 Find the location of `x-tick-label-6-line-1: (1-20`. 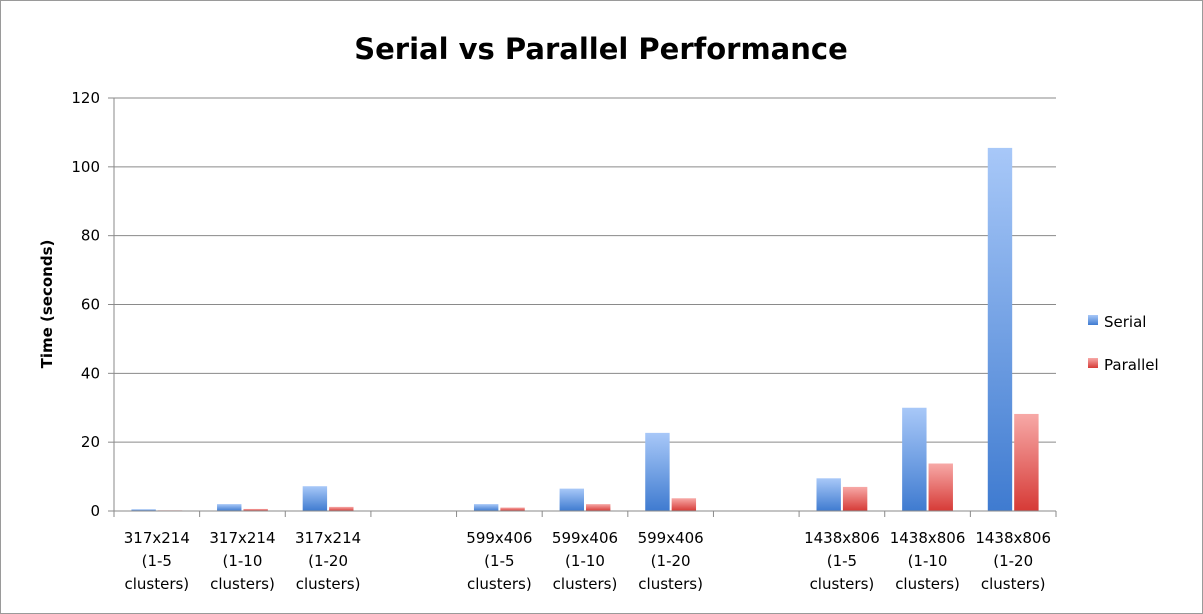

x-tick-label-6-line-1: (1-20 is located at coordinates (671, 561).